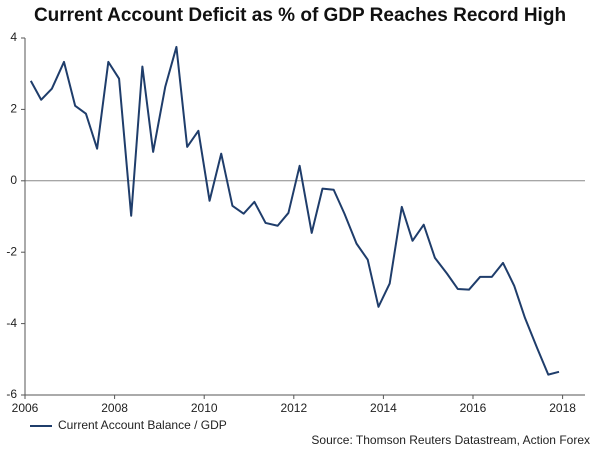  I want to click on y-tick-label: -6, so click(11, 394).